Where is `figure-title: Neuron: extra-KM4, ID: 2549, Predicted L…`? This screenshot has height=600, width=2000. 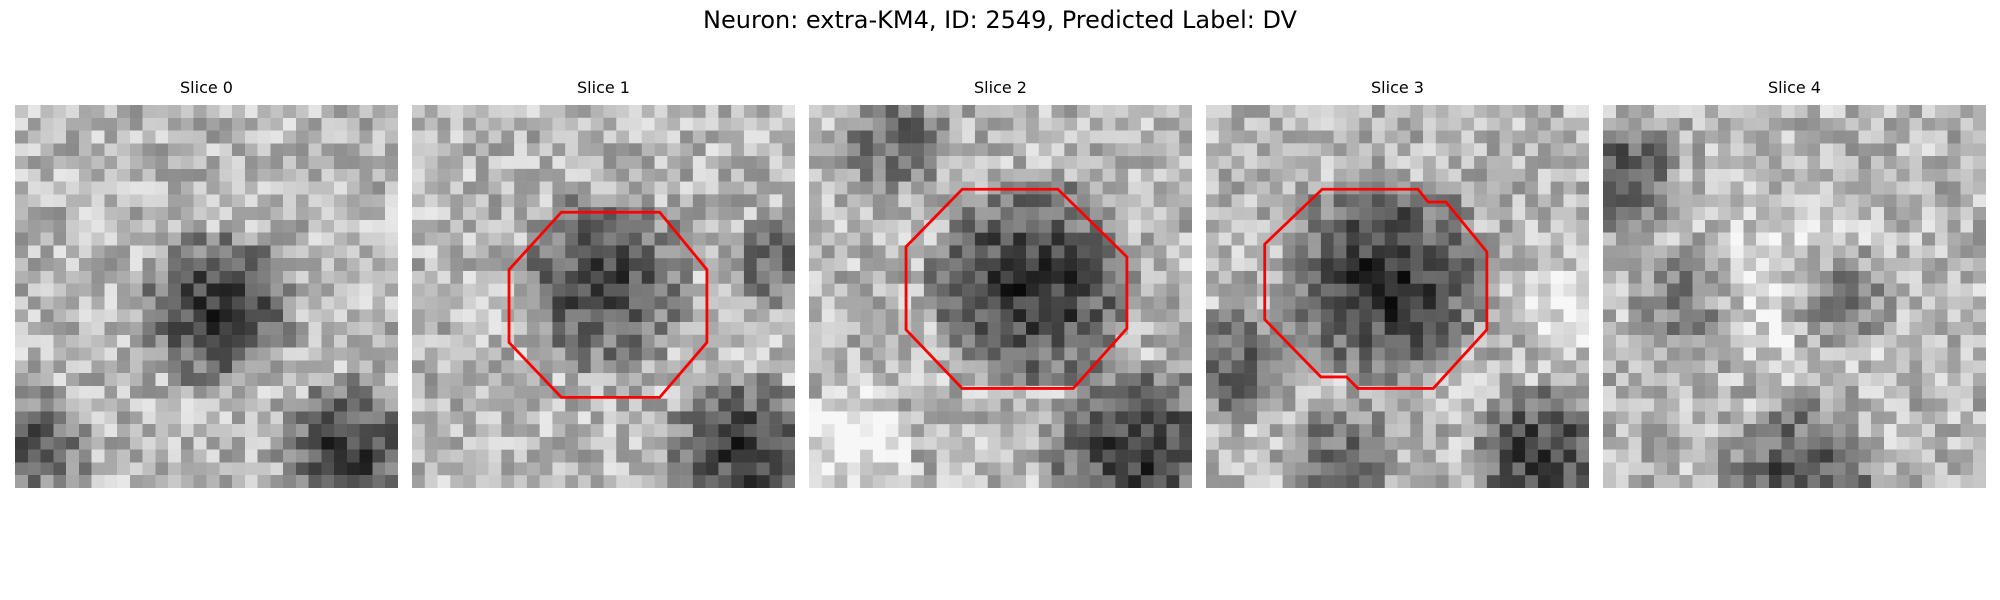
figure-title: Neuron: extra-KM4, ID: 2549, Predicted L… is located at coordinates (1000, 20).